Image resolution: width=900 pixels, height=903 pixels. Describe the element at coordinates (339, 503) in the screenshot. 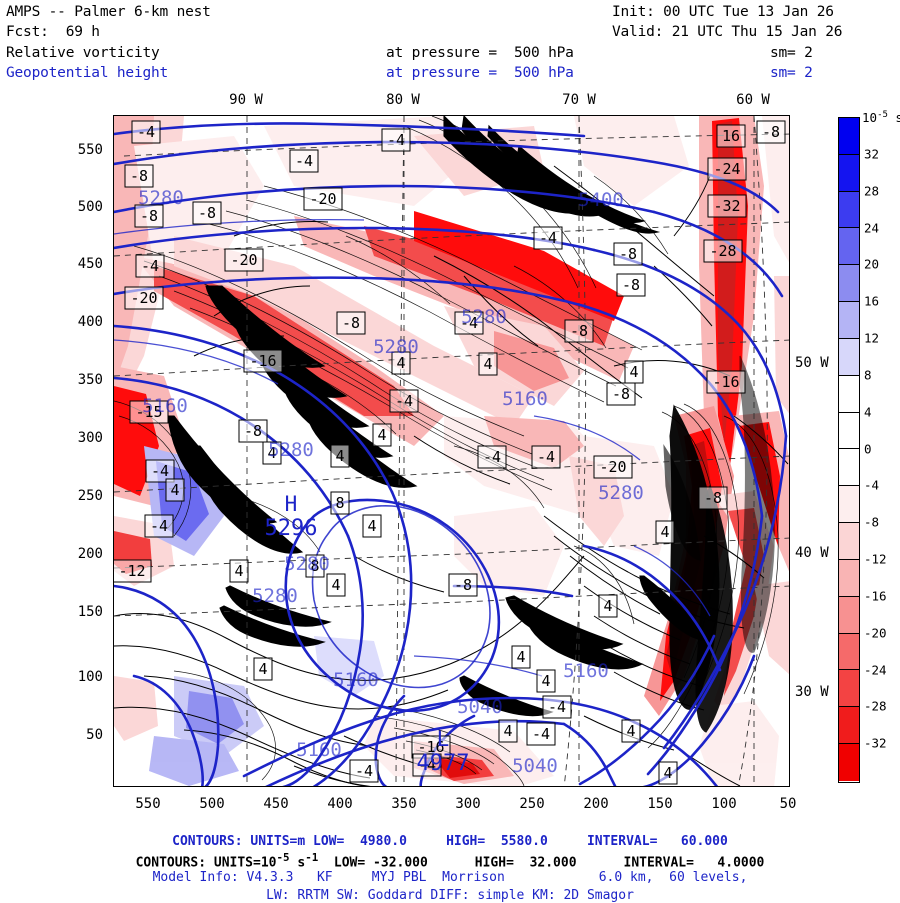

I see `vorticity-label-text: 8` at that location.